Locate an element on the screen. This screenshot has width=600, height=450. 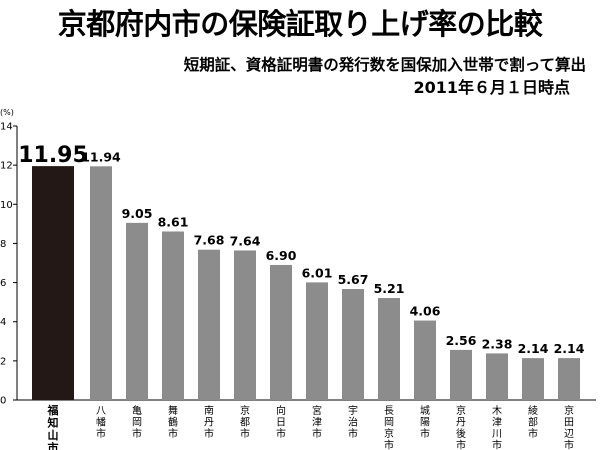
category-label: 宮 is located at coordinates (317, 410).